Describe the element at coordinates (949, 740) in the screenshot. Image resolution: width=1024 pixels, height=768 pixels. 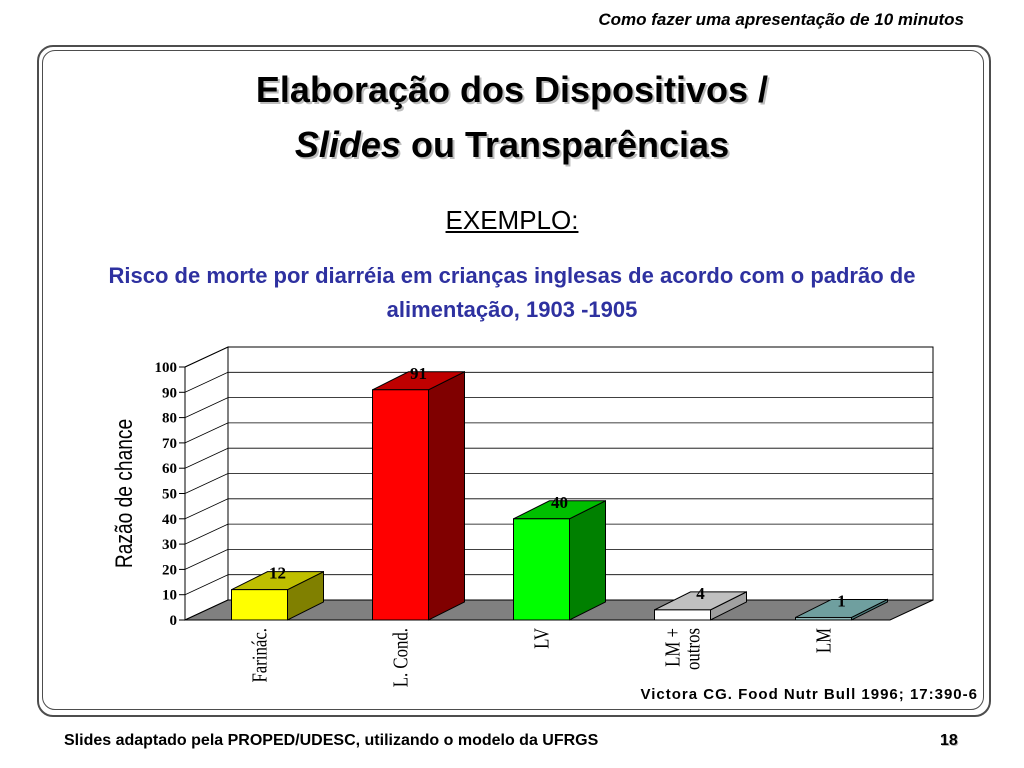
I see `page-number: 18` at that location.